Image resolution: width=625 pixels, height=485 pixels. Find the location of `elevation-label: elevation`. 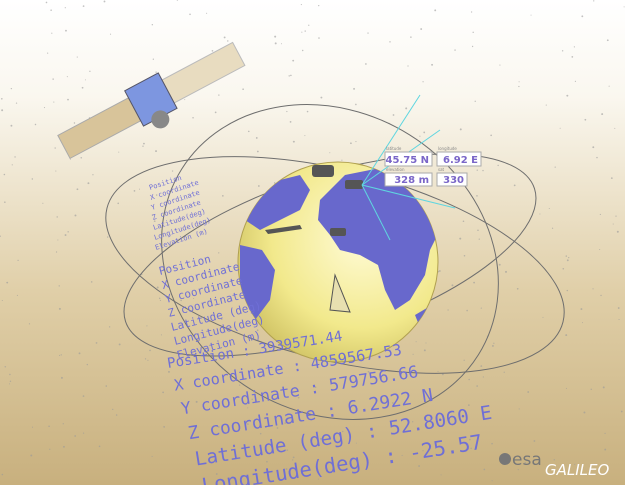

elevation-label: elevation is located at coordinates (395, 169).